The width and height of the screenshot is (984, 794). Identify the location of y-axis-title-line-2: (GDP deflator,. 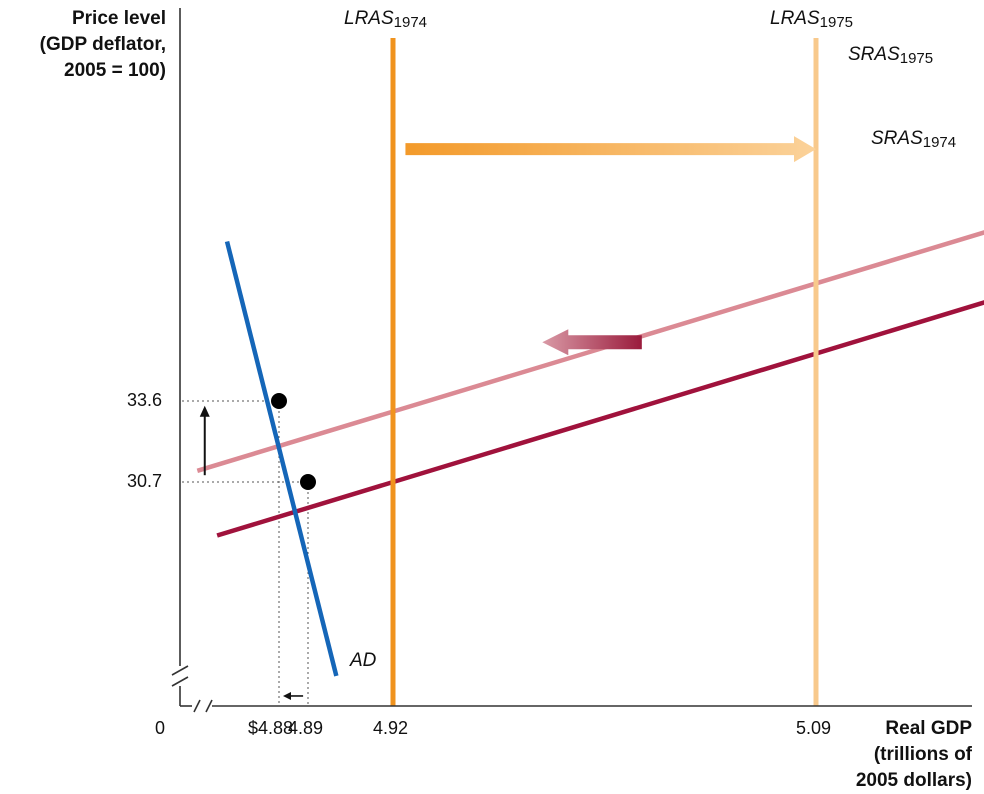
(103, 45).